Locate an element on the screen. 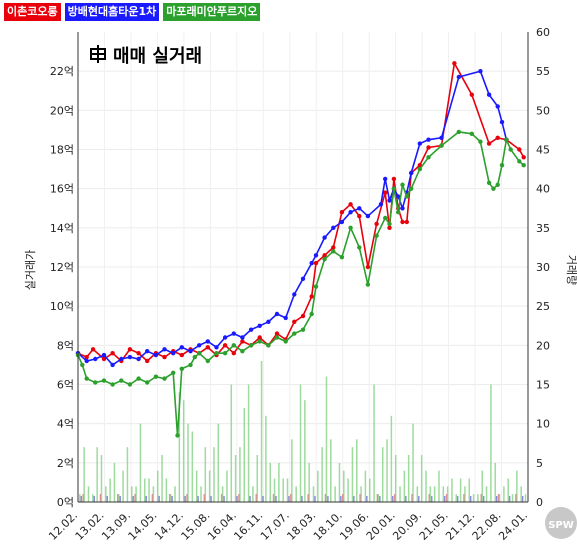 This screenshot has height=551, width=577. chart-title-group: 매매 실거래 is located at coordinates (146, 56).